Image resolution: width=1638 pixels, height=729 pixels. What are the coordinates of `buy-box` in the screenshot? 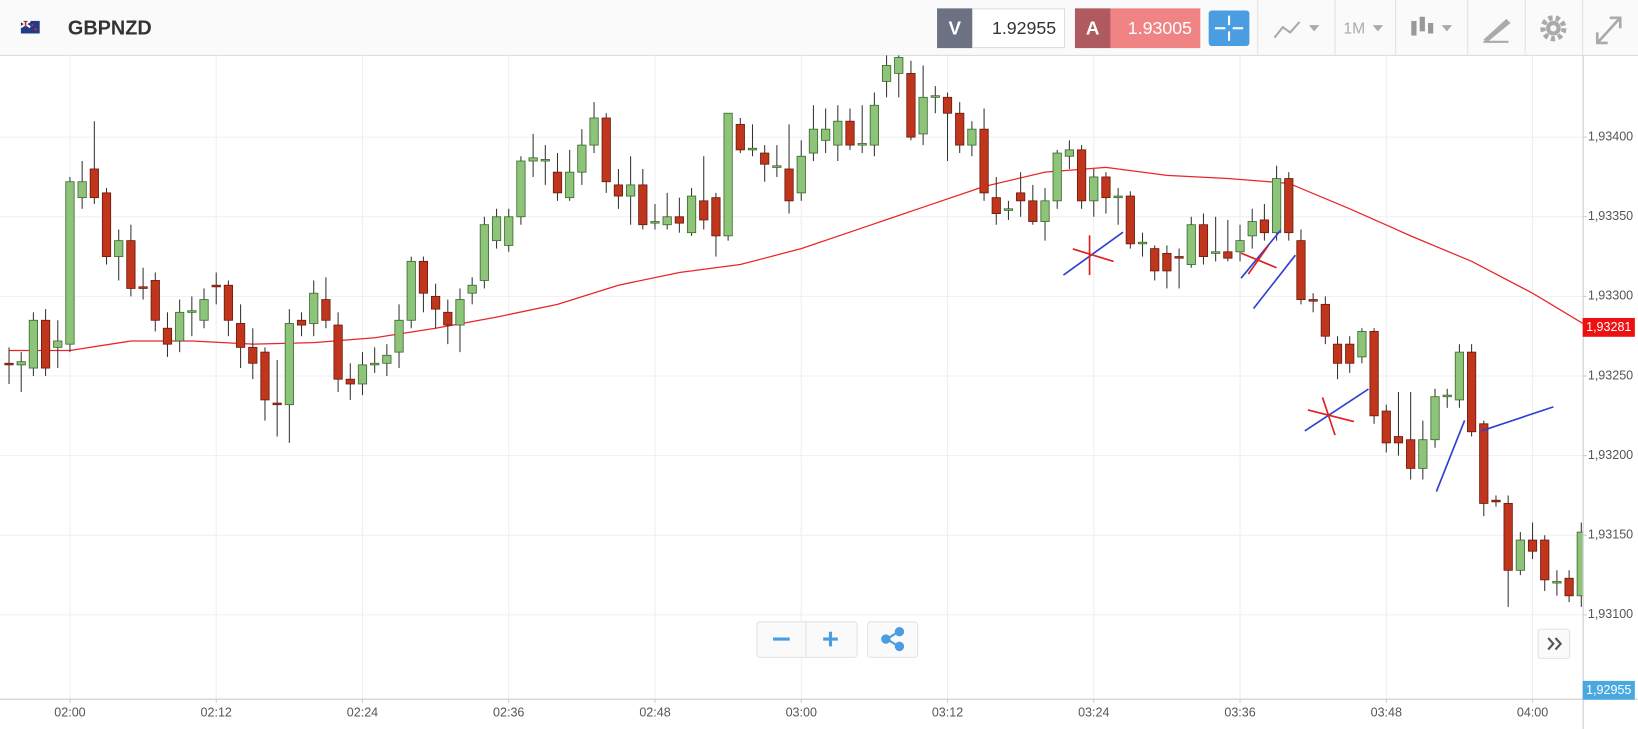 It's located at (1155, 28).